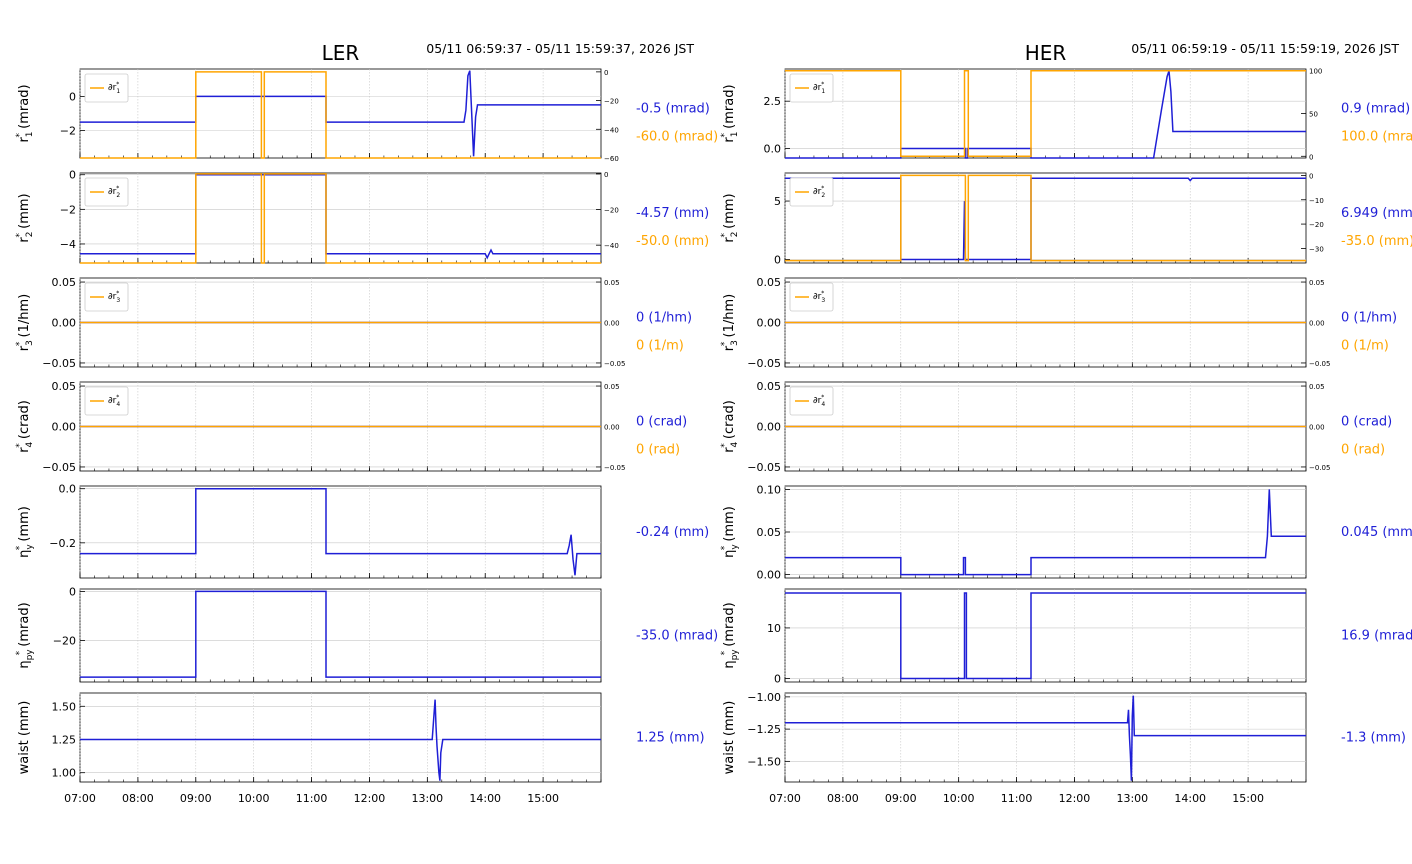 The height and width of the screenshot is (864, 1412). I want to click on y2-tick-label: −60, so click(611, 159).